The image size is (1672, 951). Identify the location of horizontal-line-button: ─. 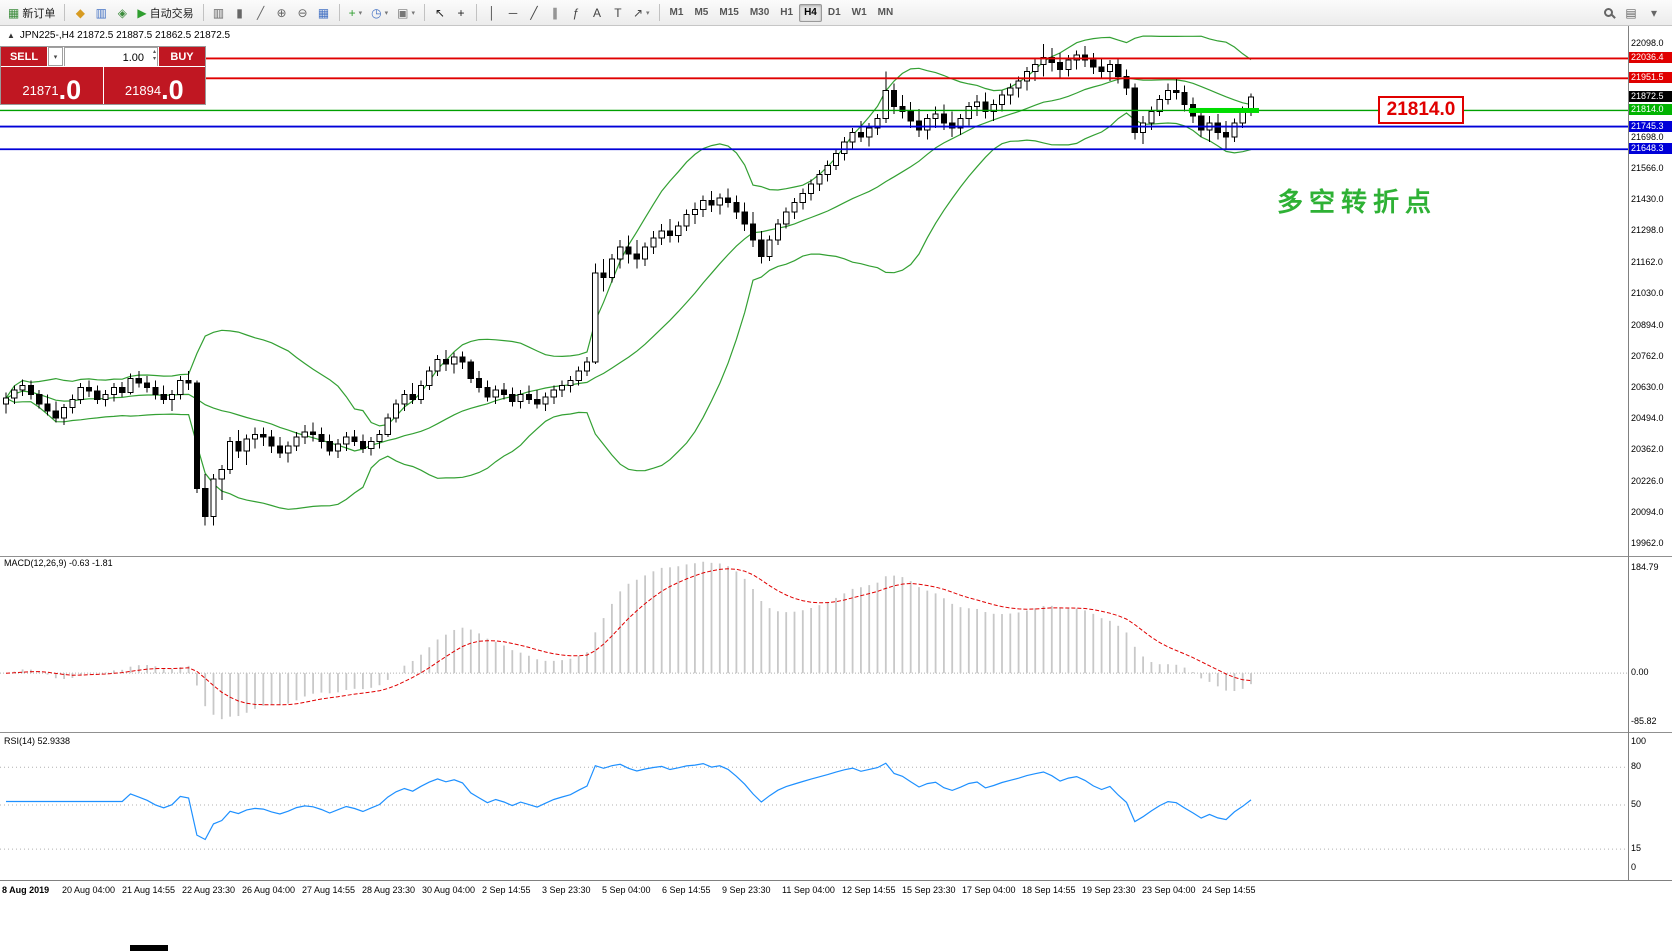
(513, 13).